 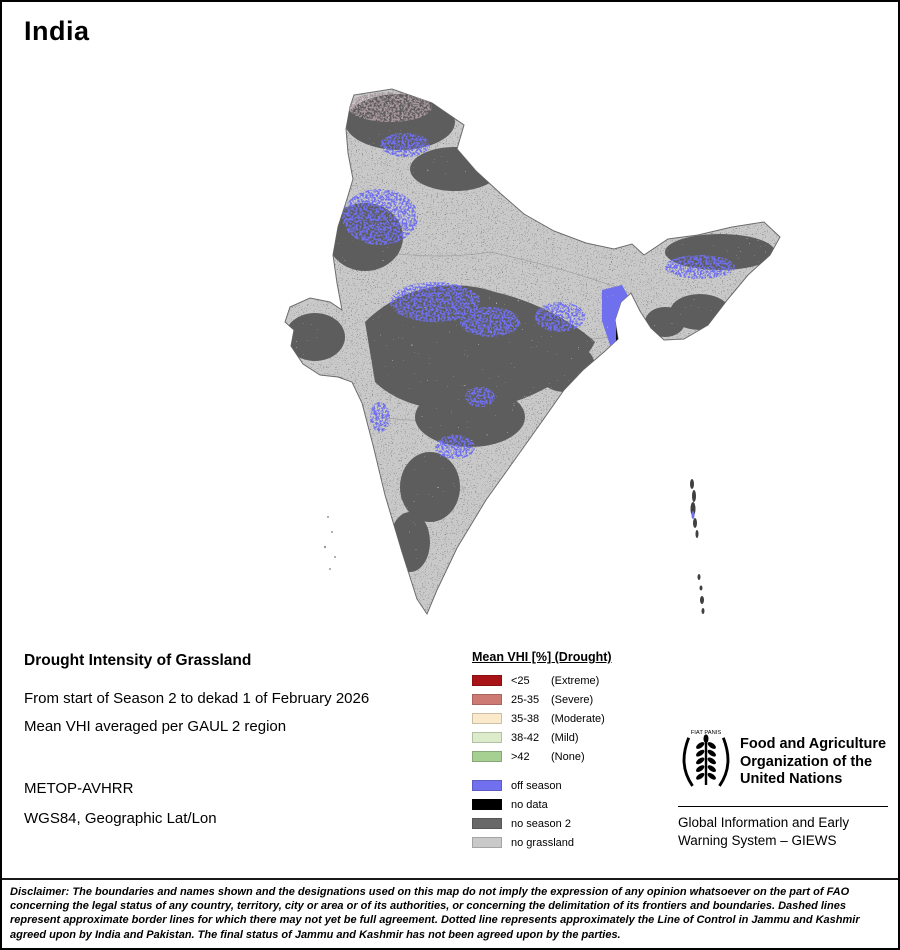 What do you see at coordinates (525, 737) in the screenshot?
I see `legend-value: 38-42` at bounding box center [525, 737].